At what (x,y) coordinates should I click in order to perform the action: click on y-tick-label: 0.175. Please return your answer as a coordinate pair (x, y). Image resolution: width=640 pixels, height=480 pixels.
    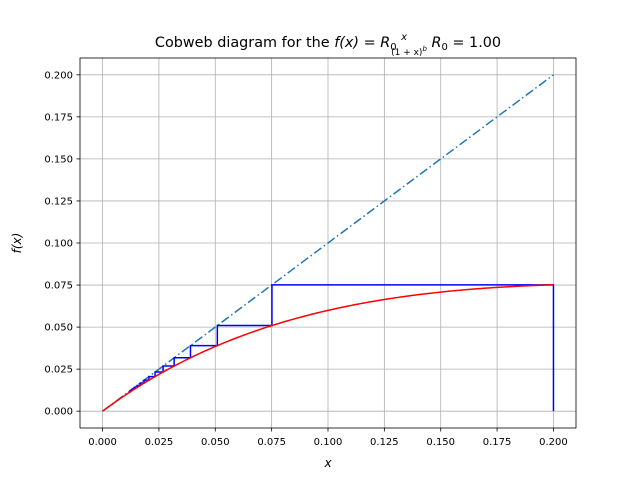
    Looking at the image, I should click on (58, 117).